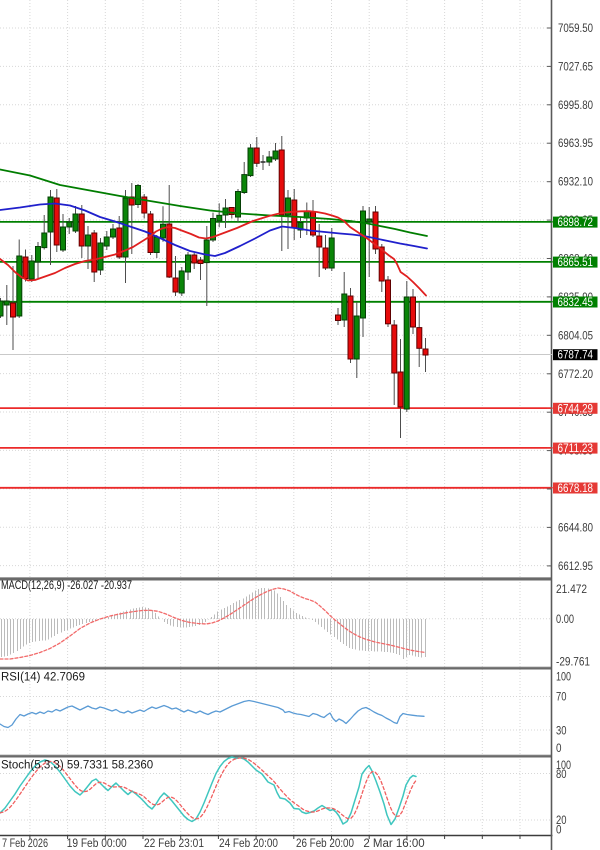 This screenshot has width=600, height=850. What do you see at coordinates (576, 409) in the screenshot?
I see `svg-text: 6744.29` at bounding box center [576, 409].